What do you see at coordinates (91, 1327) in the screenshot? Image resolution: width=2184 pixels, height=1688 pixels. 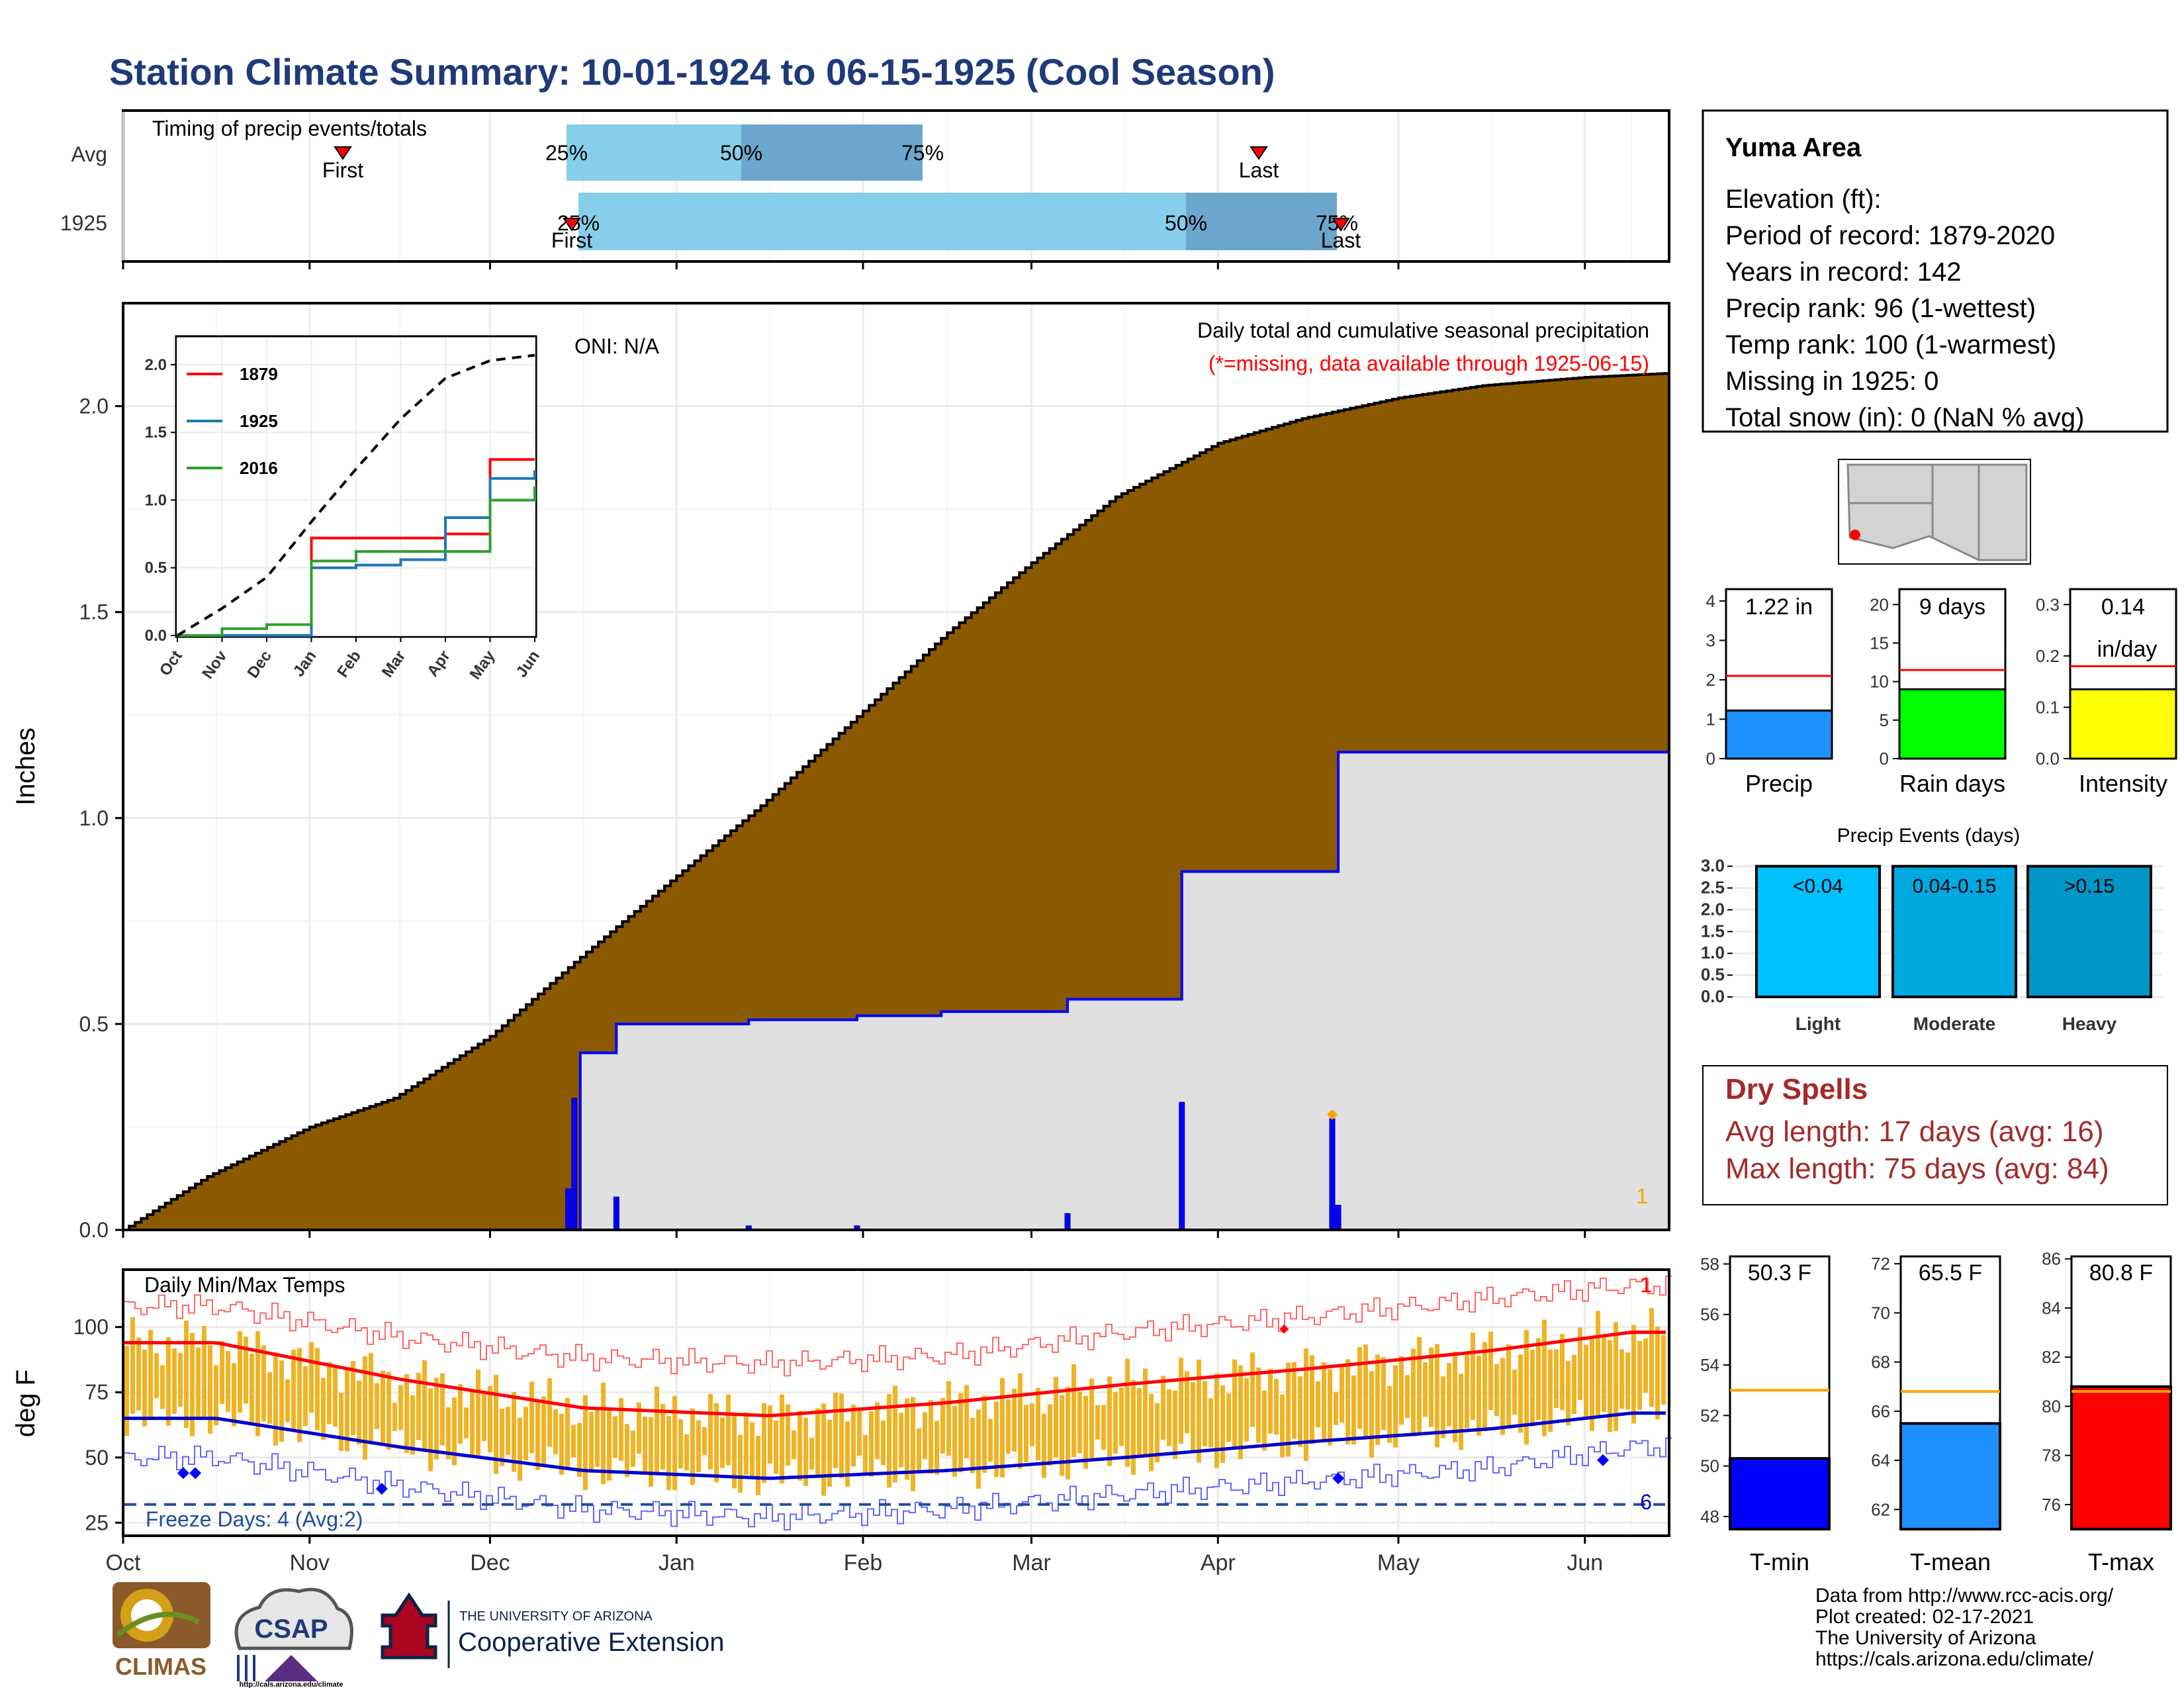 I see `temp-y-tick-label: 100` at bounding box center [91, 1327].